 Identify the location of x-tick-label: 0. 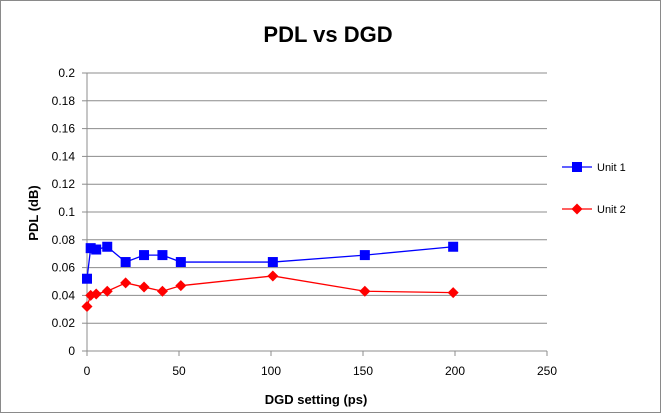
(87, 371).